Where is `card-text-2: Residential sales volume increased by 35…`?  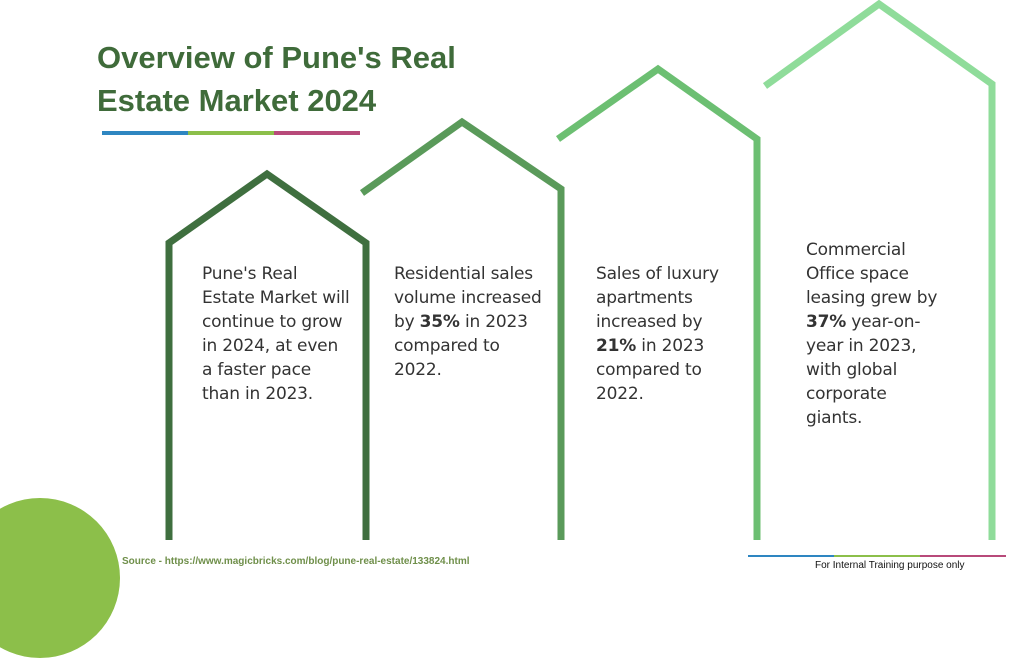
card-text-2: Residential sales volume increased by 35… is located at coordinates (468, 322).